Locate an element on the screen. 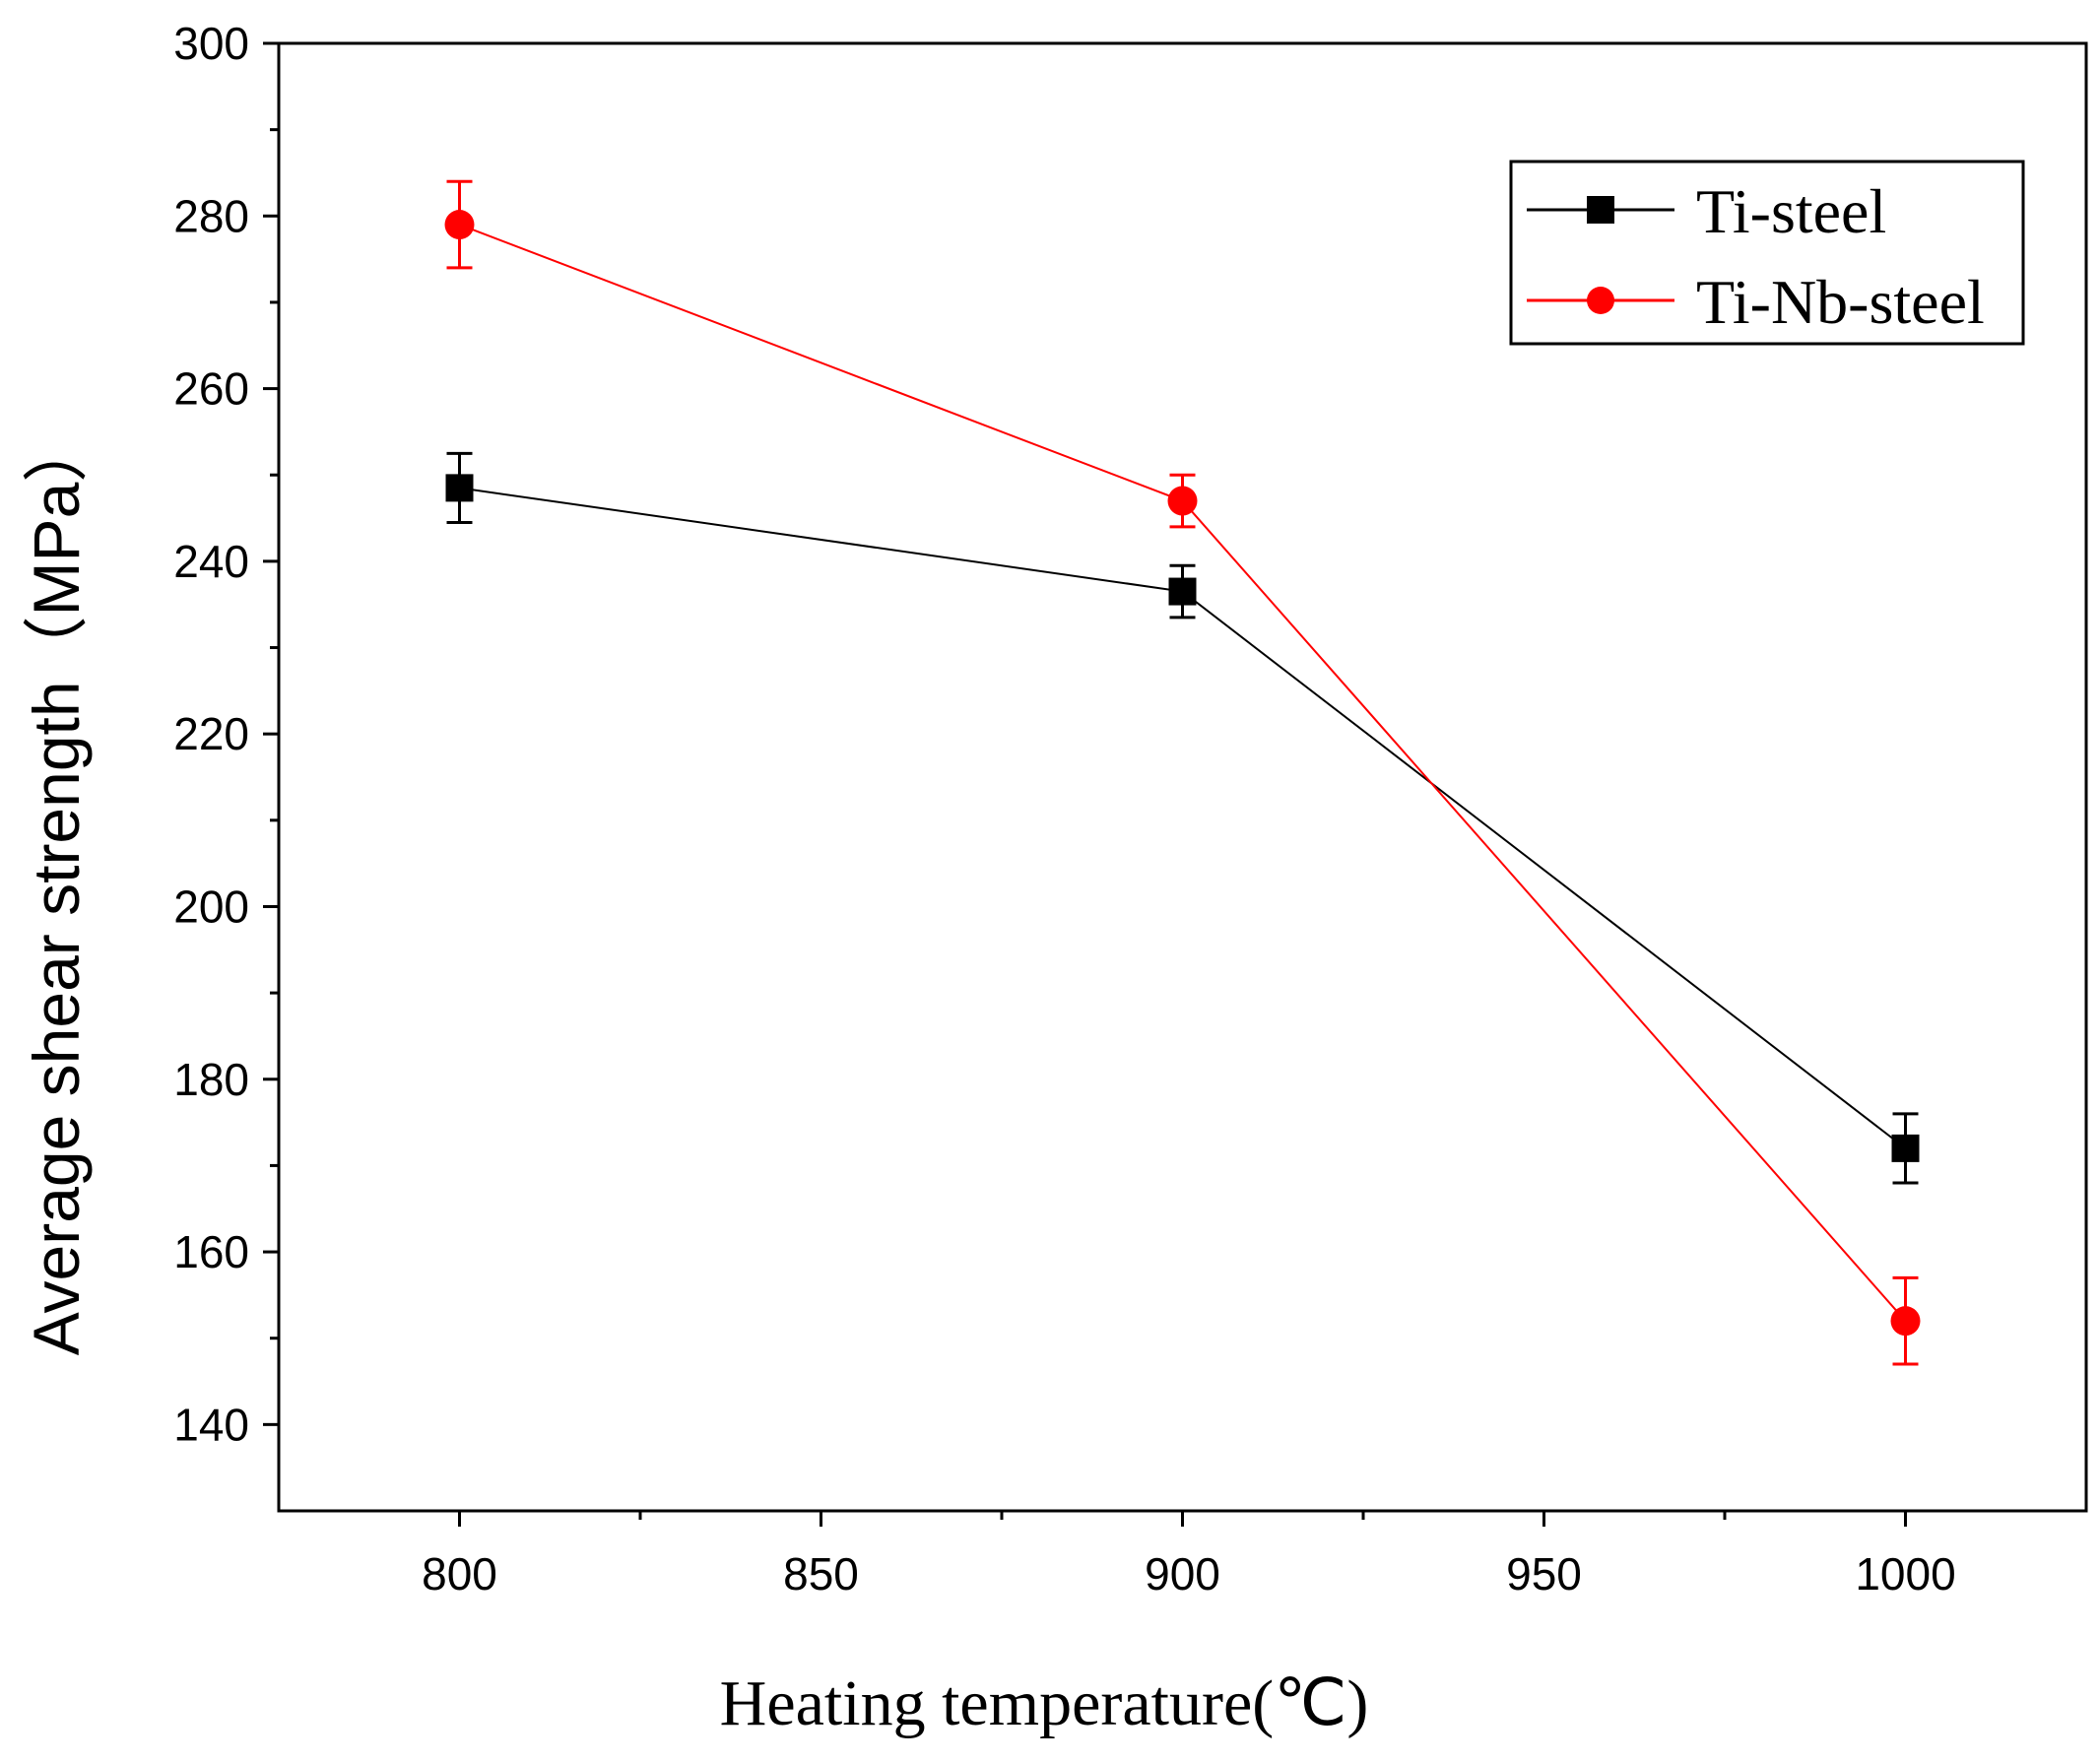 The height and width of the screenshot is (1763, 2100). legend-marker-ti-nb-steel is located at coordinates (1601, 300).